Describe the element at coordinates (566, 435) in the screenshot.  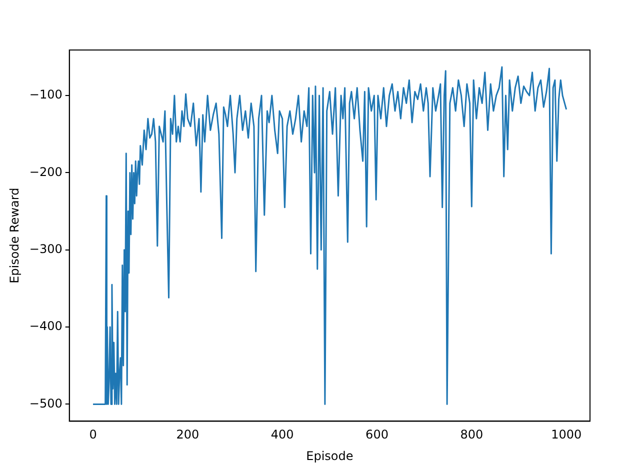
I see `x-tick-label: 1000` at that location.